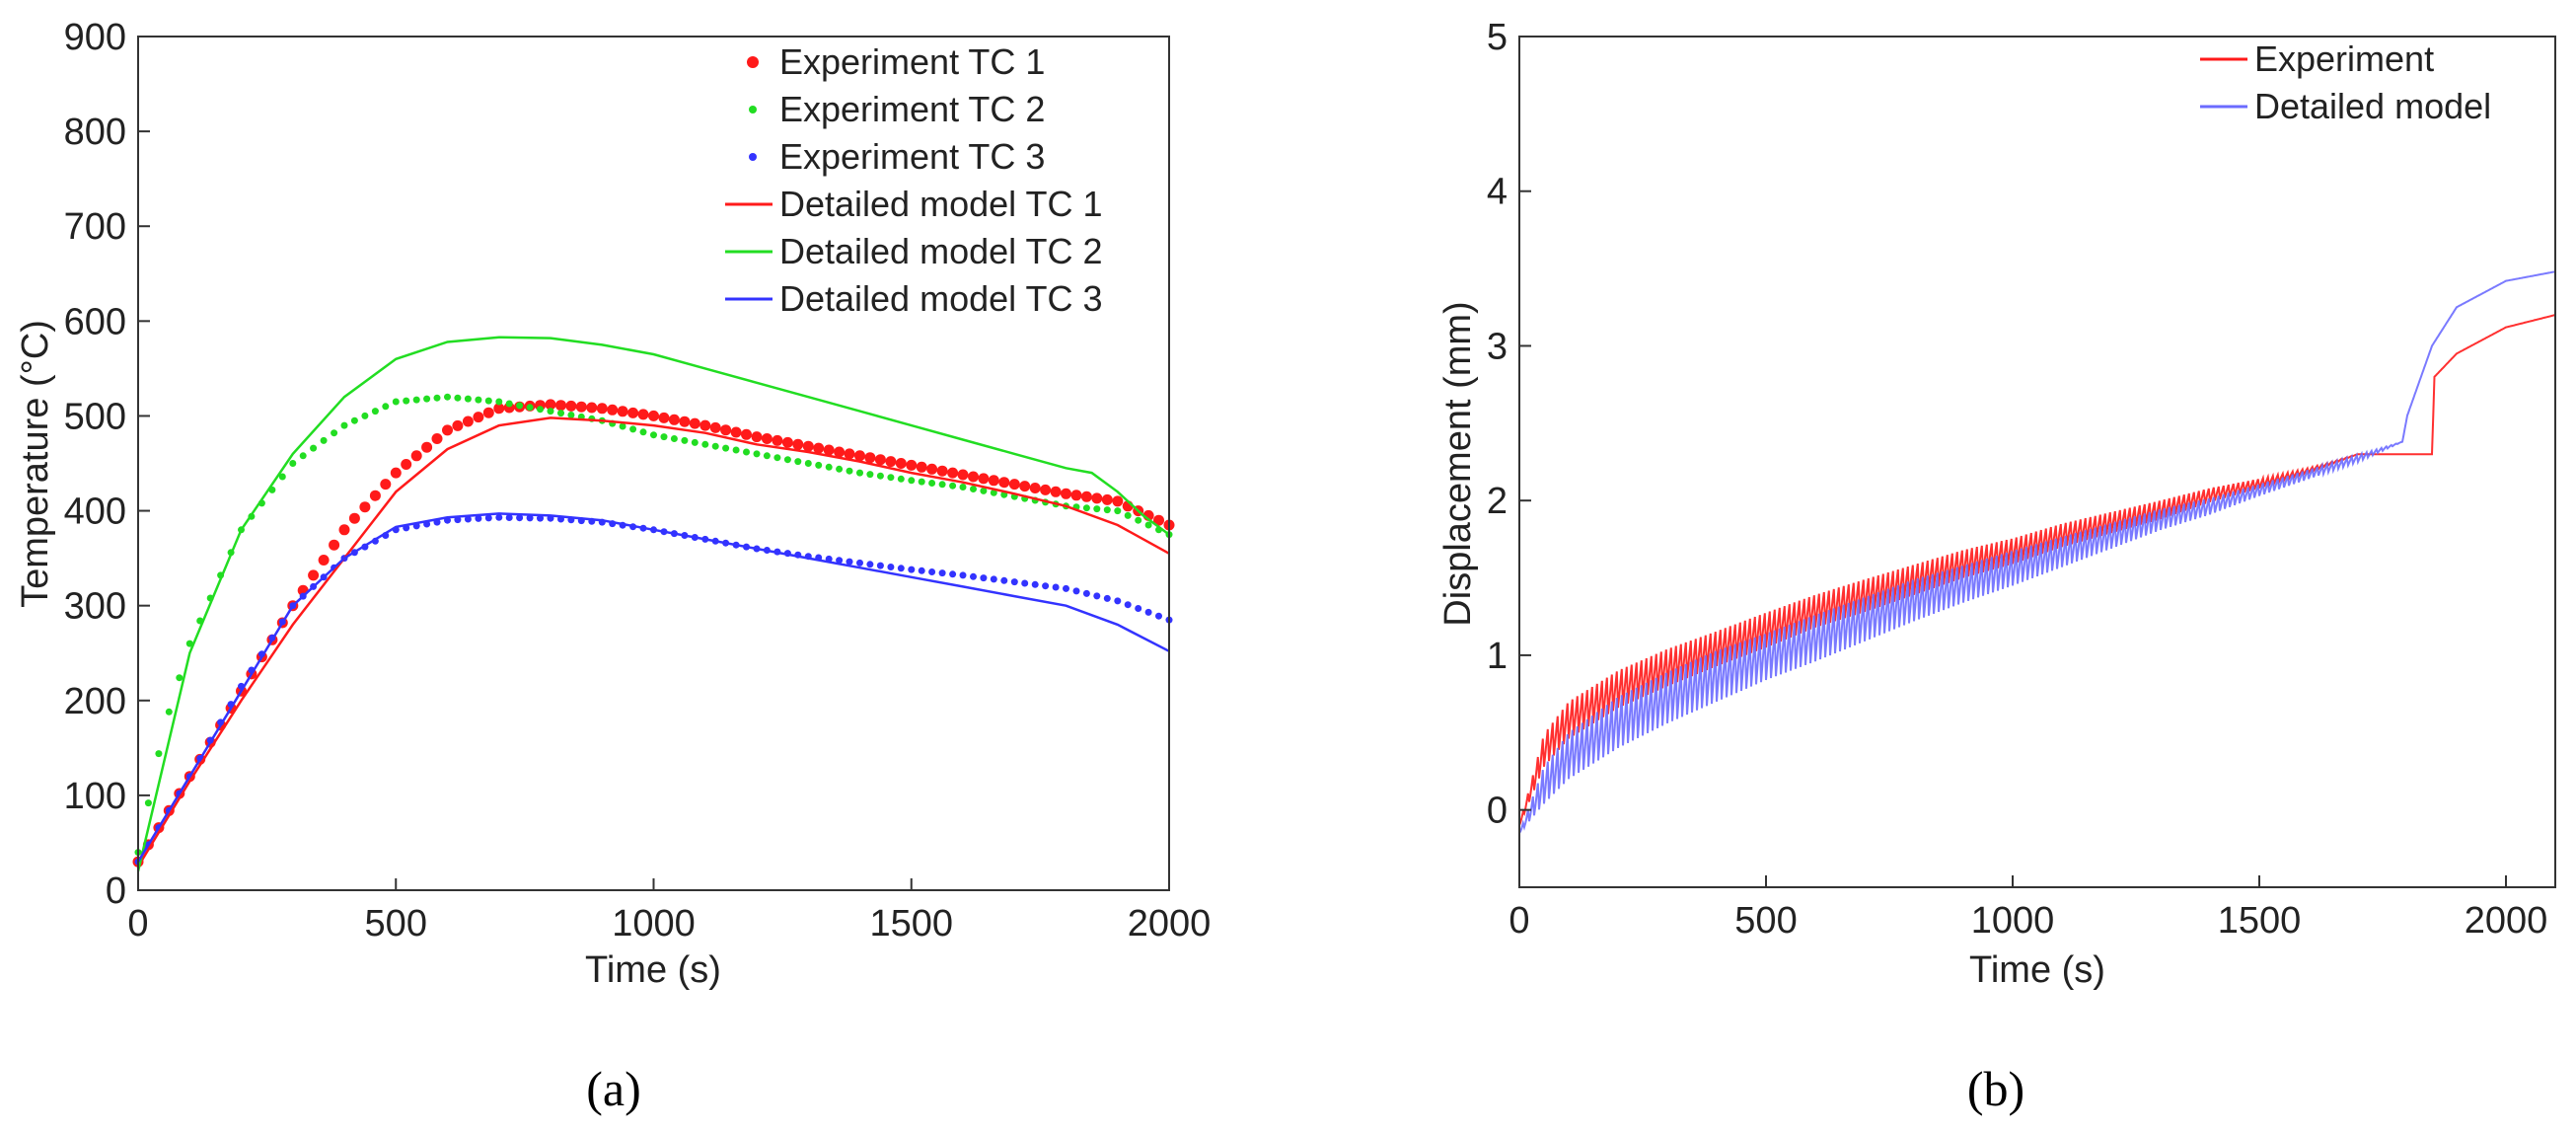  I want to click on panel-b-legend-item-label: Experiment, so click(2344, 58).